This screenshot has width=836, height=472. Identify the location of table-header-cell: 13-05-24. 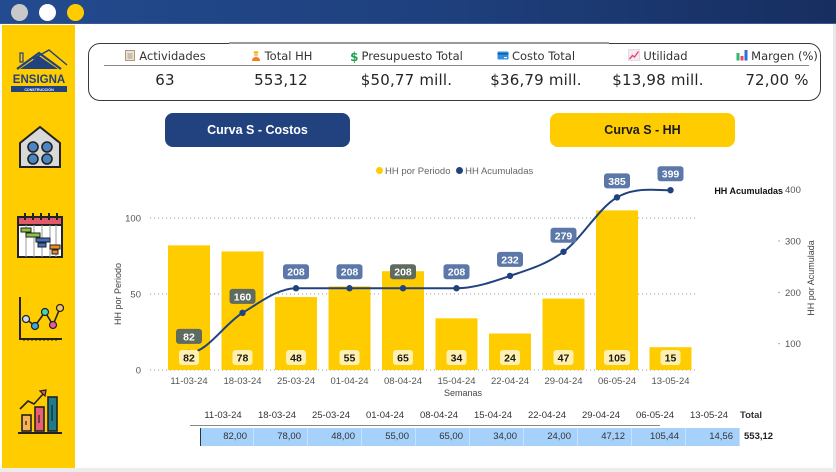
(709, 415).